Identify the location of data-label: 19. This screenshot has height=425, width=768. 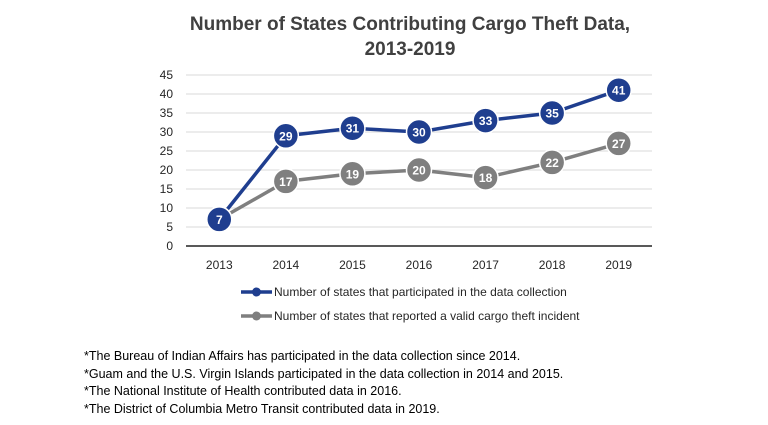
(353, 174).